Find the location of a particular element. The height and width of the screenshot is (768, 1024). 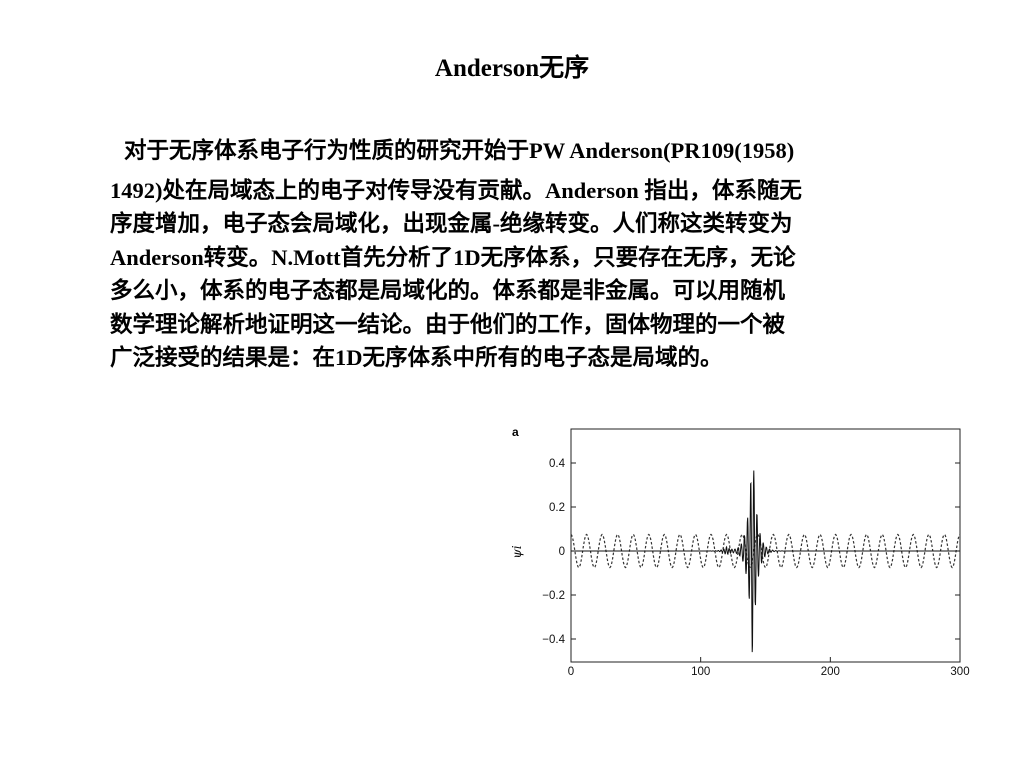

plot-frame is located at coordinates (765, 545).